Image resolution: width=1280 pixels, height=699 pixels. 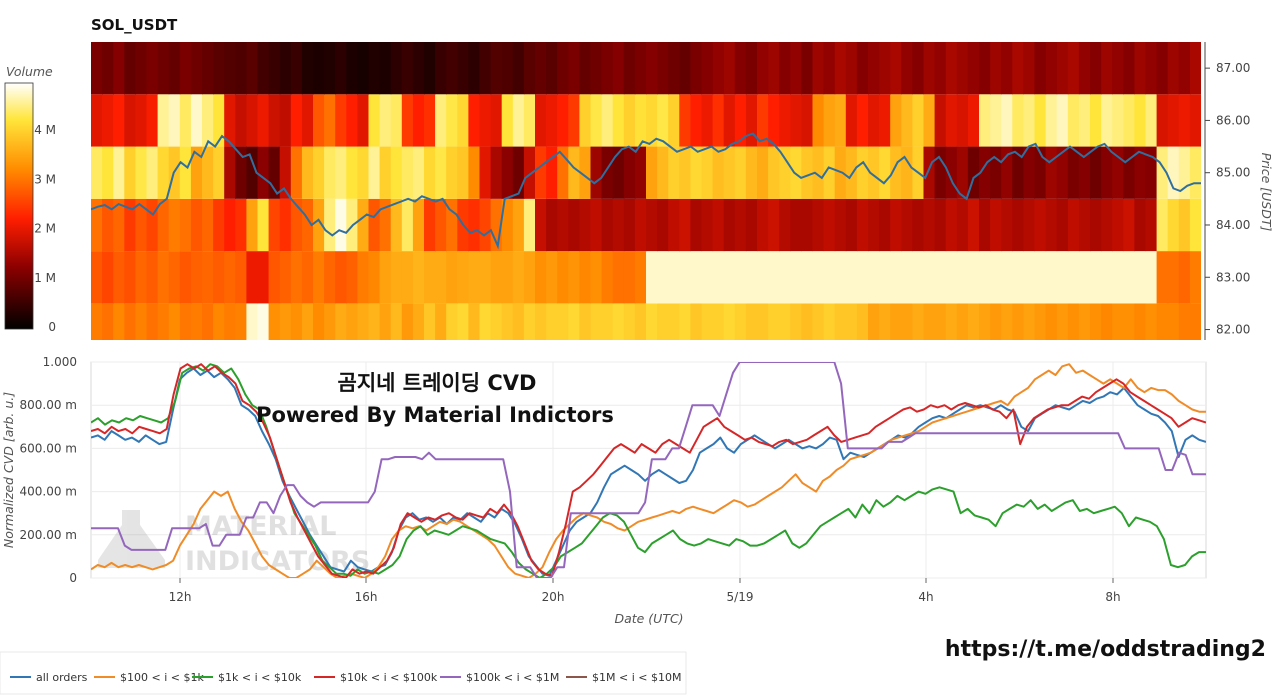 I want to click on telegram-link: https://t.me/oddstrading2, so click(x=1105, y=649).